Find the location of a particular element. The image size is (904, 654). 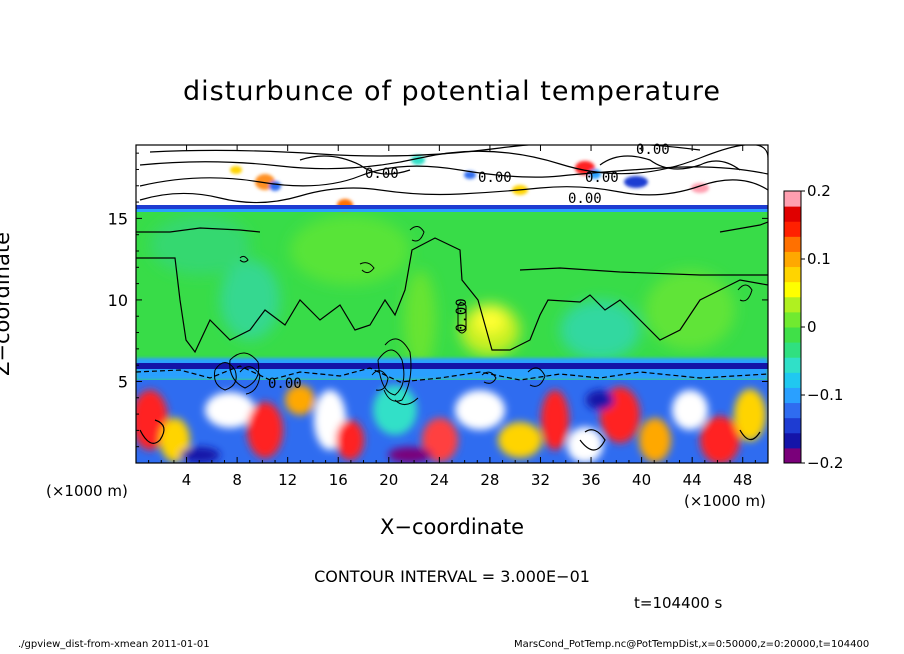

x-tick-label: 20 is located at coordinates (388, 480).